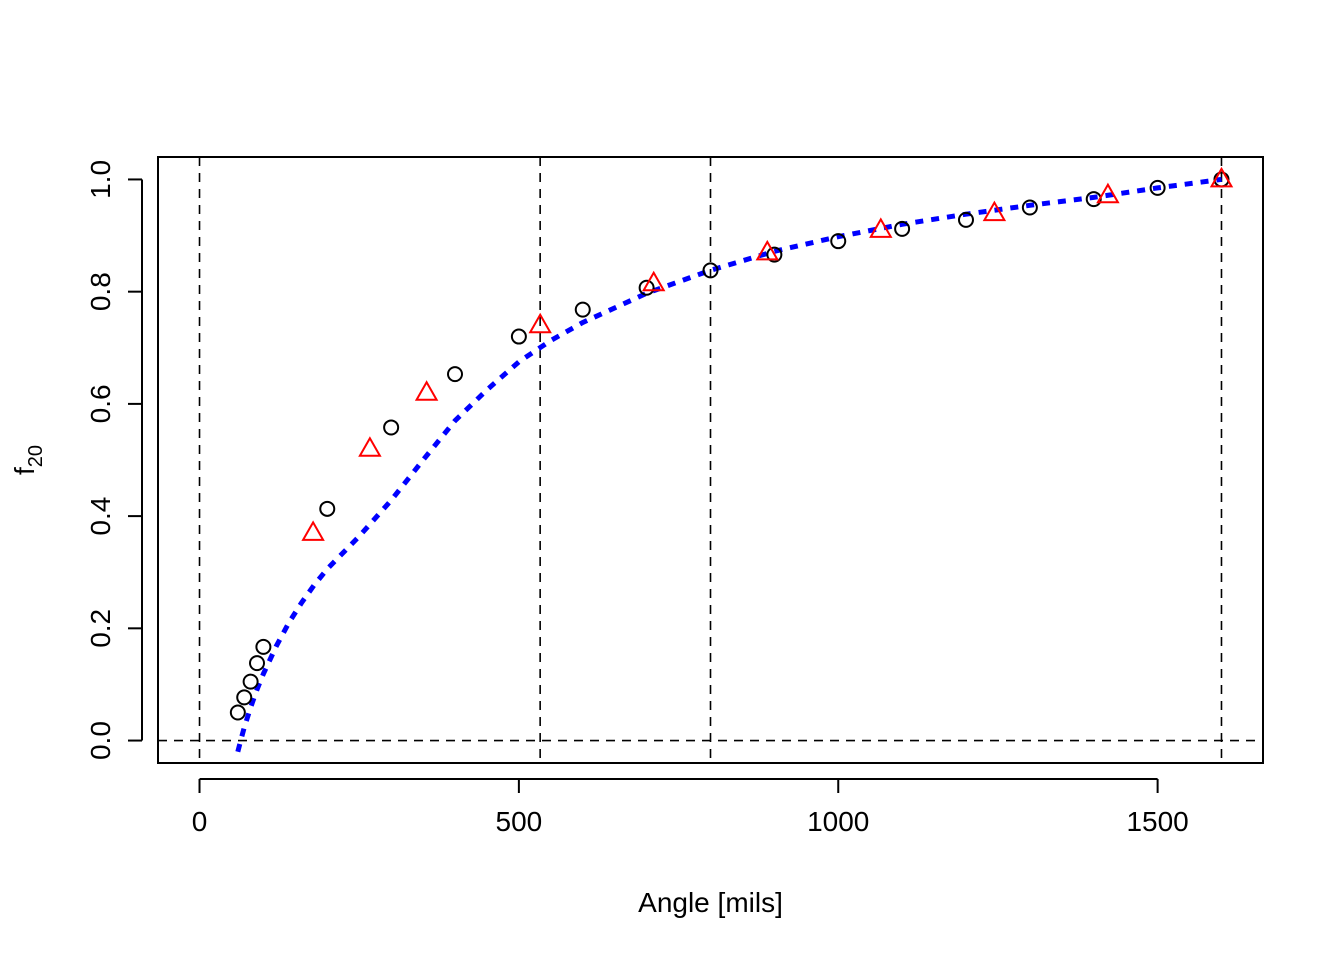 The image size is (1344, 960). Describe the element at coordinates (100, 740) in the screenshot. I see `y-tick-label: 0.0` at that location.